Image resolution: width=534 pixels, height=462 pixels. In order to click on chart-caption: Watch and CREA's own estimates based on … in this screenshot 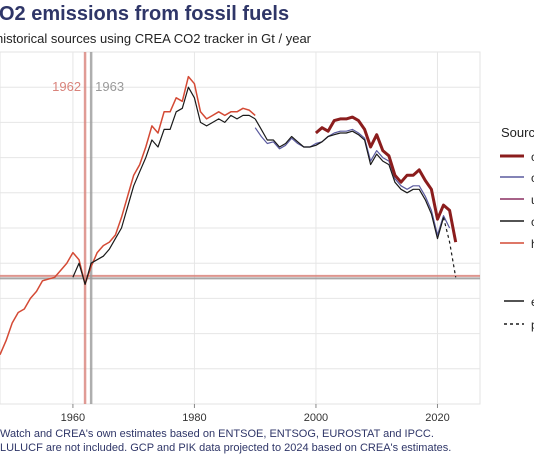, I will do `click(267, 441)`.